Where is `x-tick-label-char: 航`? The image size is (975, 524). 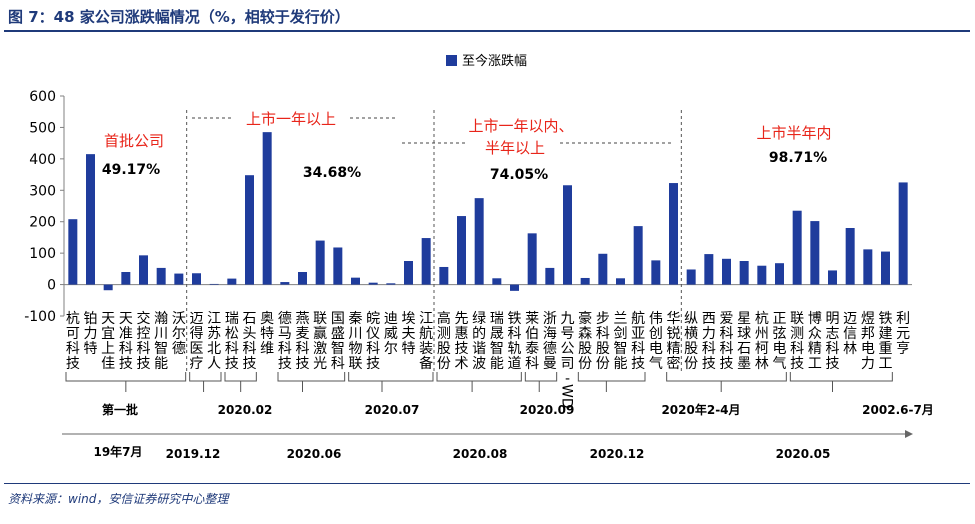
x-tick-label-char: 航 is located at coordinates (426, 334).